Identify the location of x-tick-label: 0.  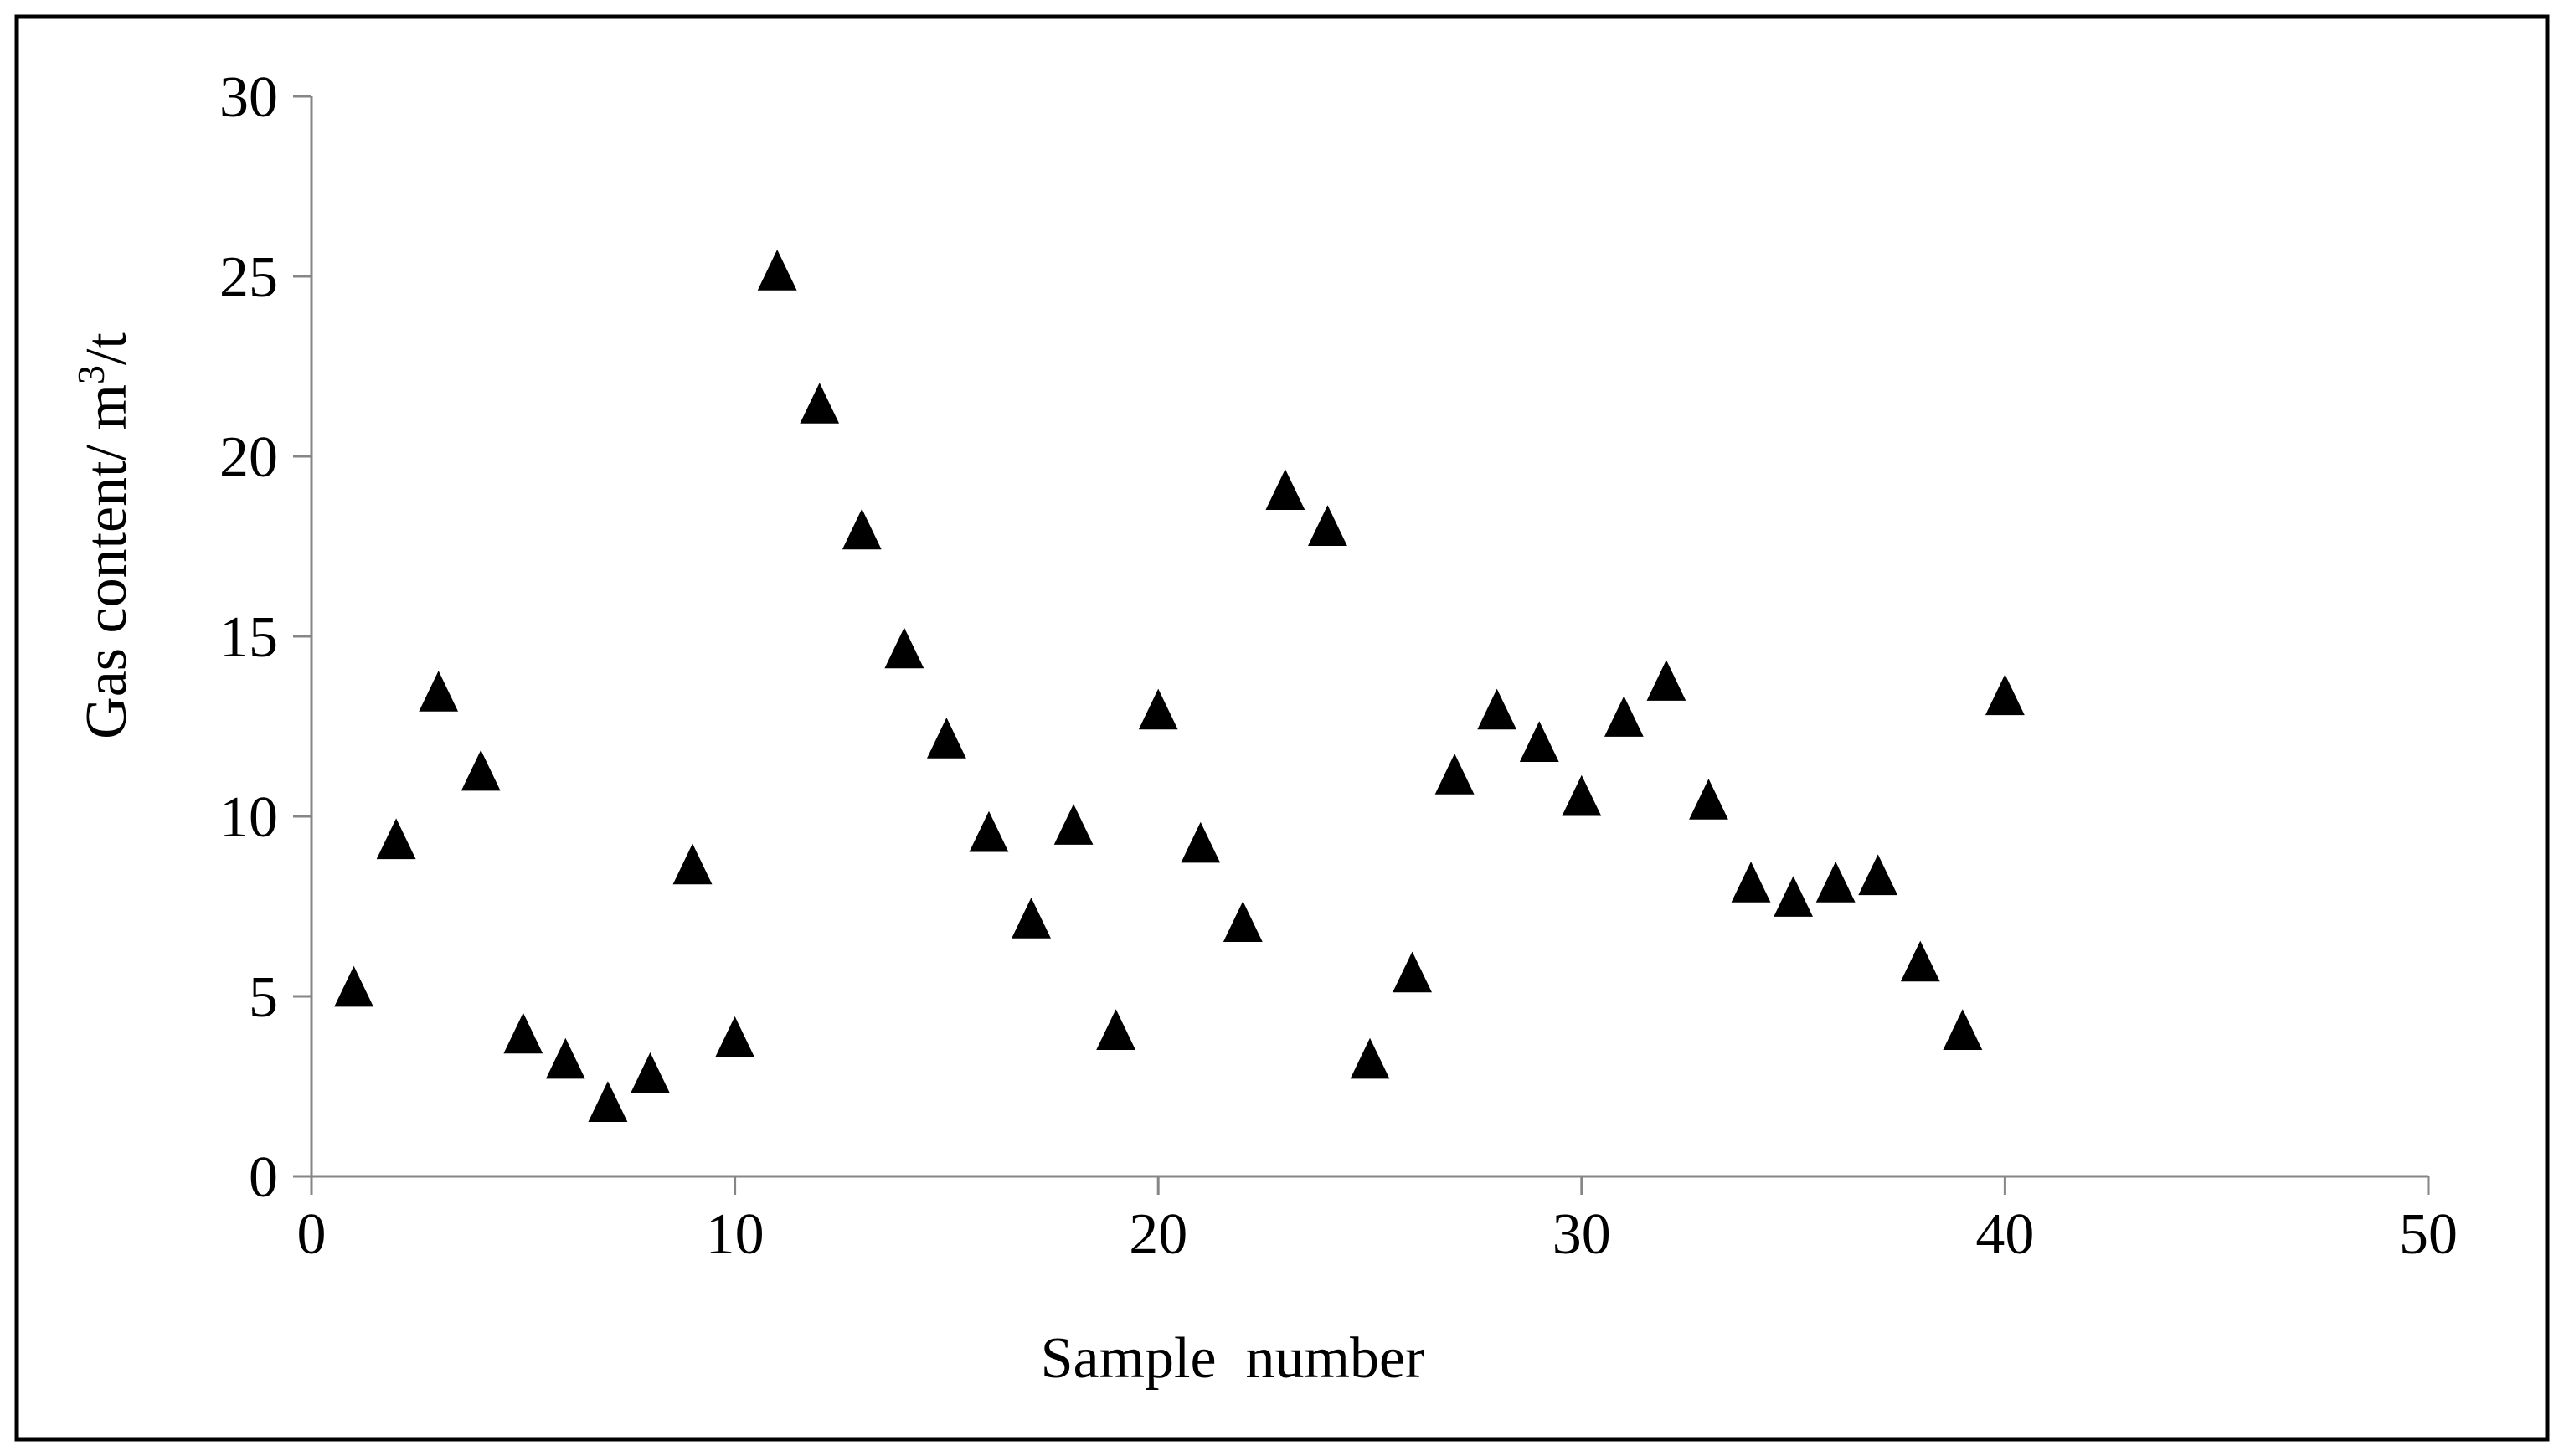
(312, 1234).